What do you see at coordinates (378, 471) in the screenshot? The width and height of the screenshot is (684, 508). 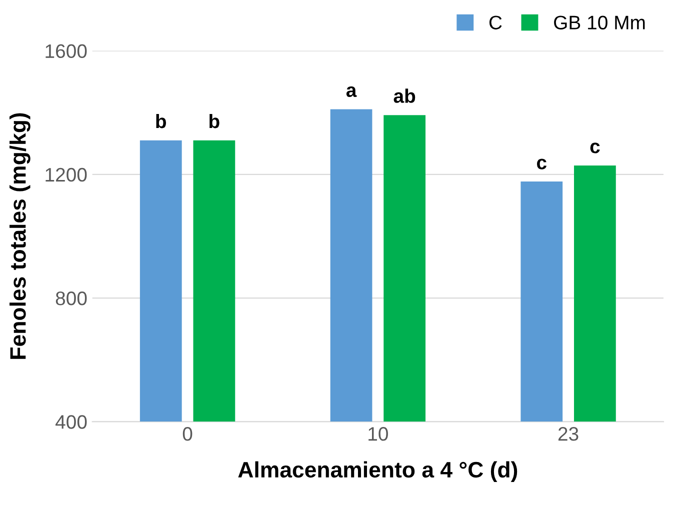 I see `x-axis-title: Almacenamiento a 4 °C (d)` at bounding box center [378, 471].